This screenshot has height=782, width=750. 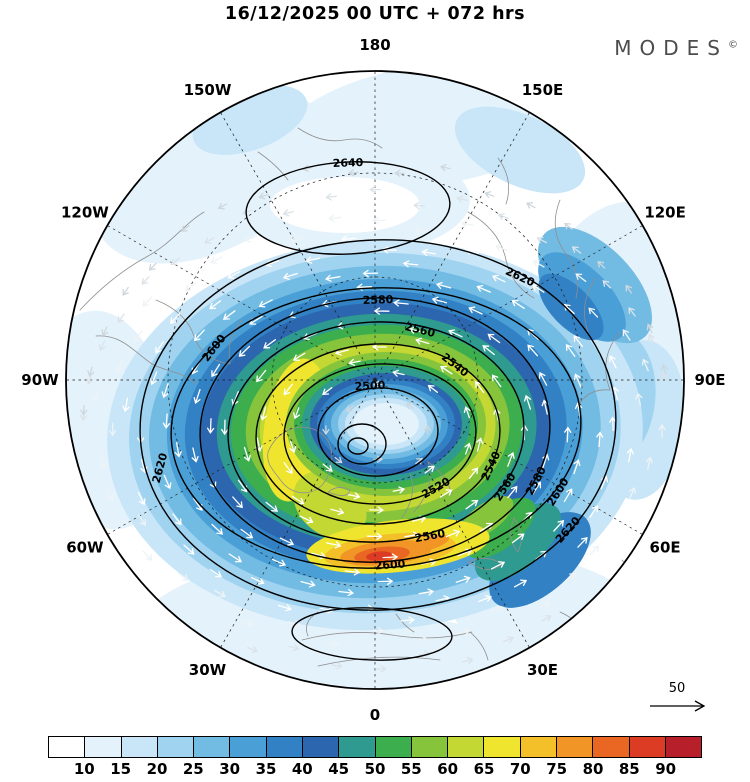 What do you see at coordinates (484, 769) in the screenshot?
I see `colorbar-tick-label: 65` at bounding box center [484, 769].